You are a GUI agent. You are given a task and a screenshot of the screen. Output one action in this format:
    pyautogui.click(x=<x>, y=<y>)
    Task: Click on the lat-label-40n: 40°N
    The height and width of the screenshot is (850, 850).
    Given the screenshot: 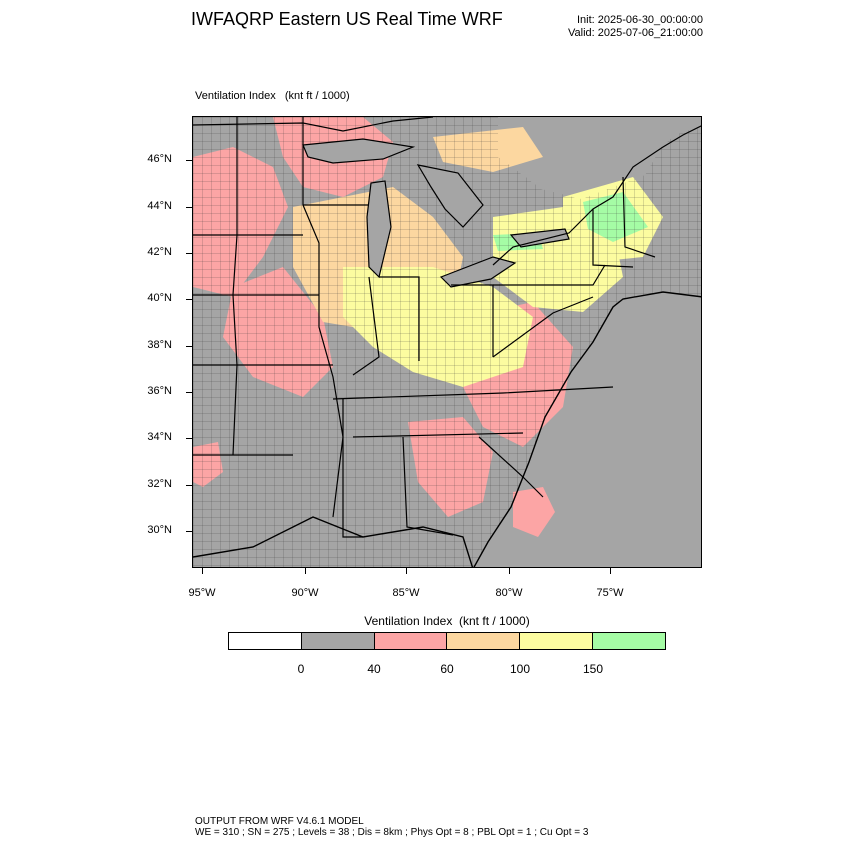 What is the action you would take?
    pyautogui.click(x=159, y=298)
    